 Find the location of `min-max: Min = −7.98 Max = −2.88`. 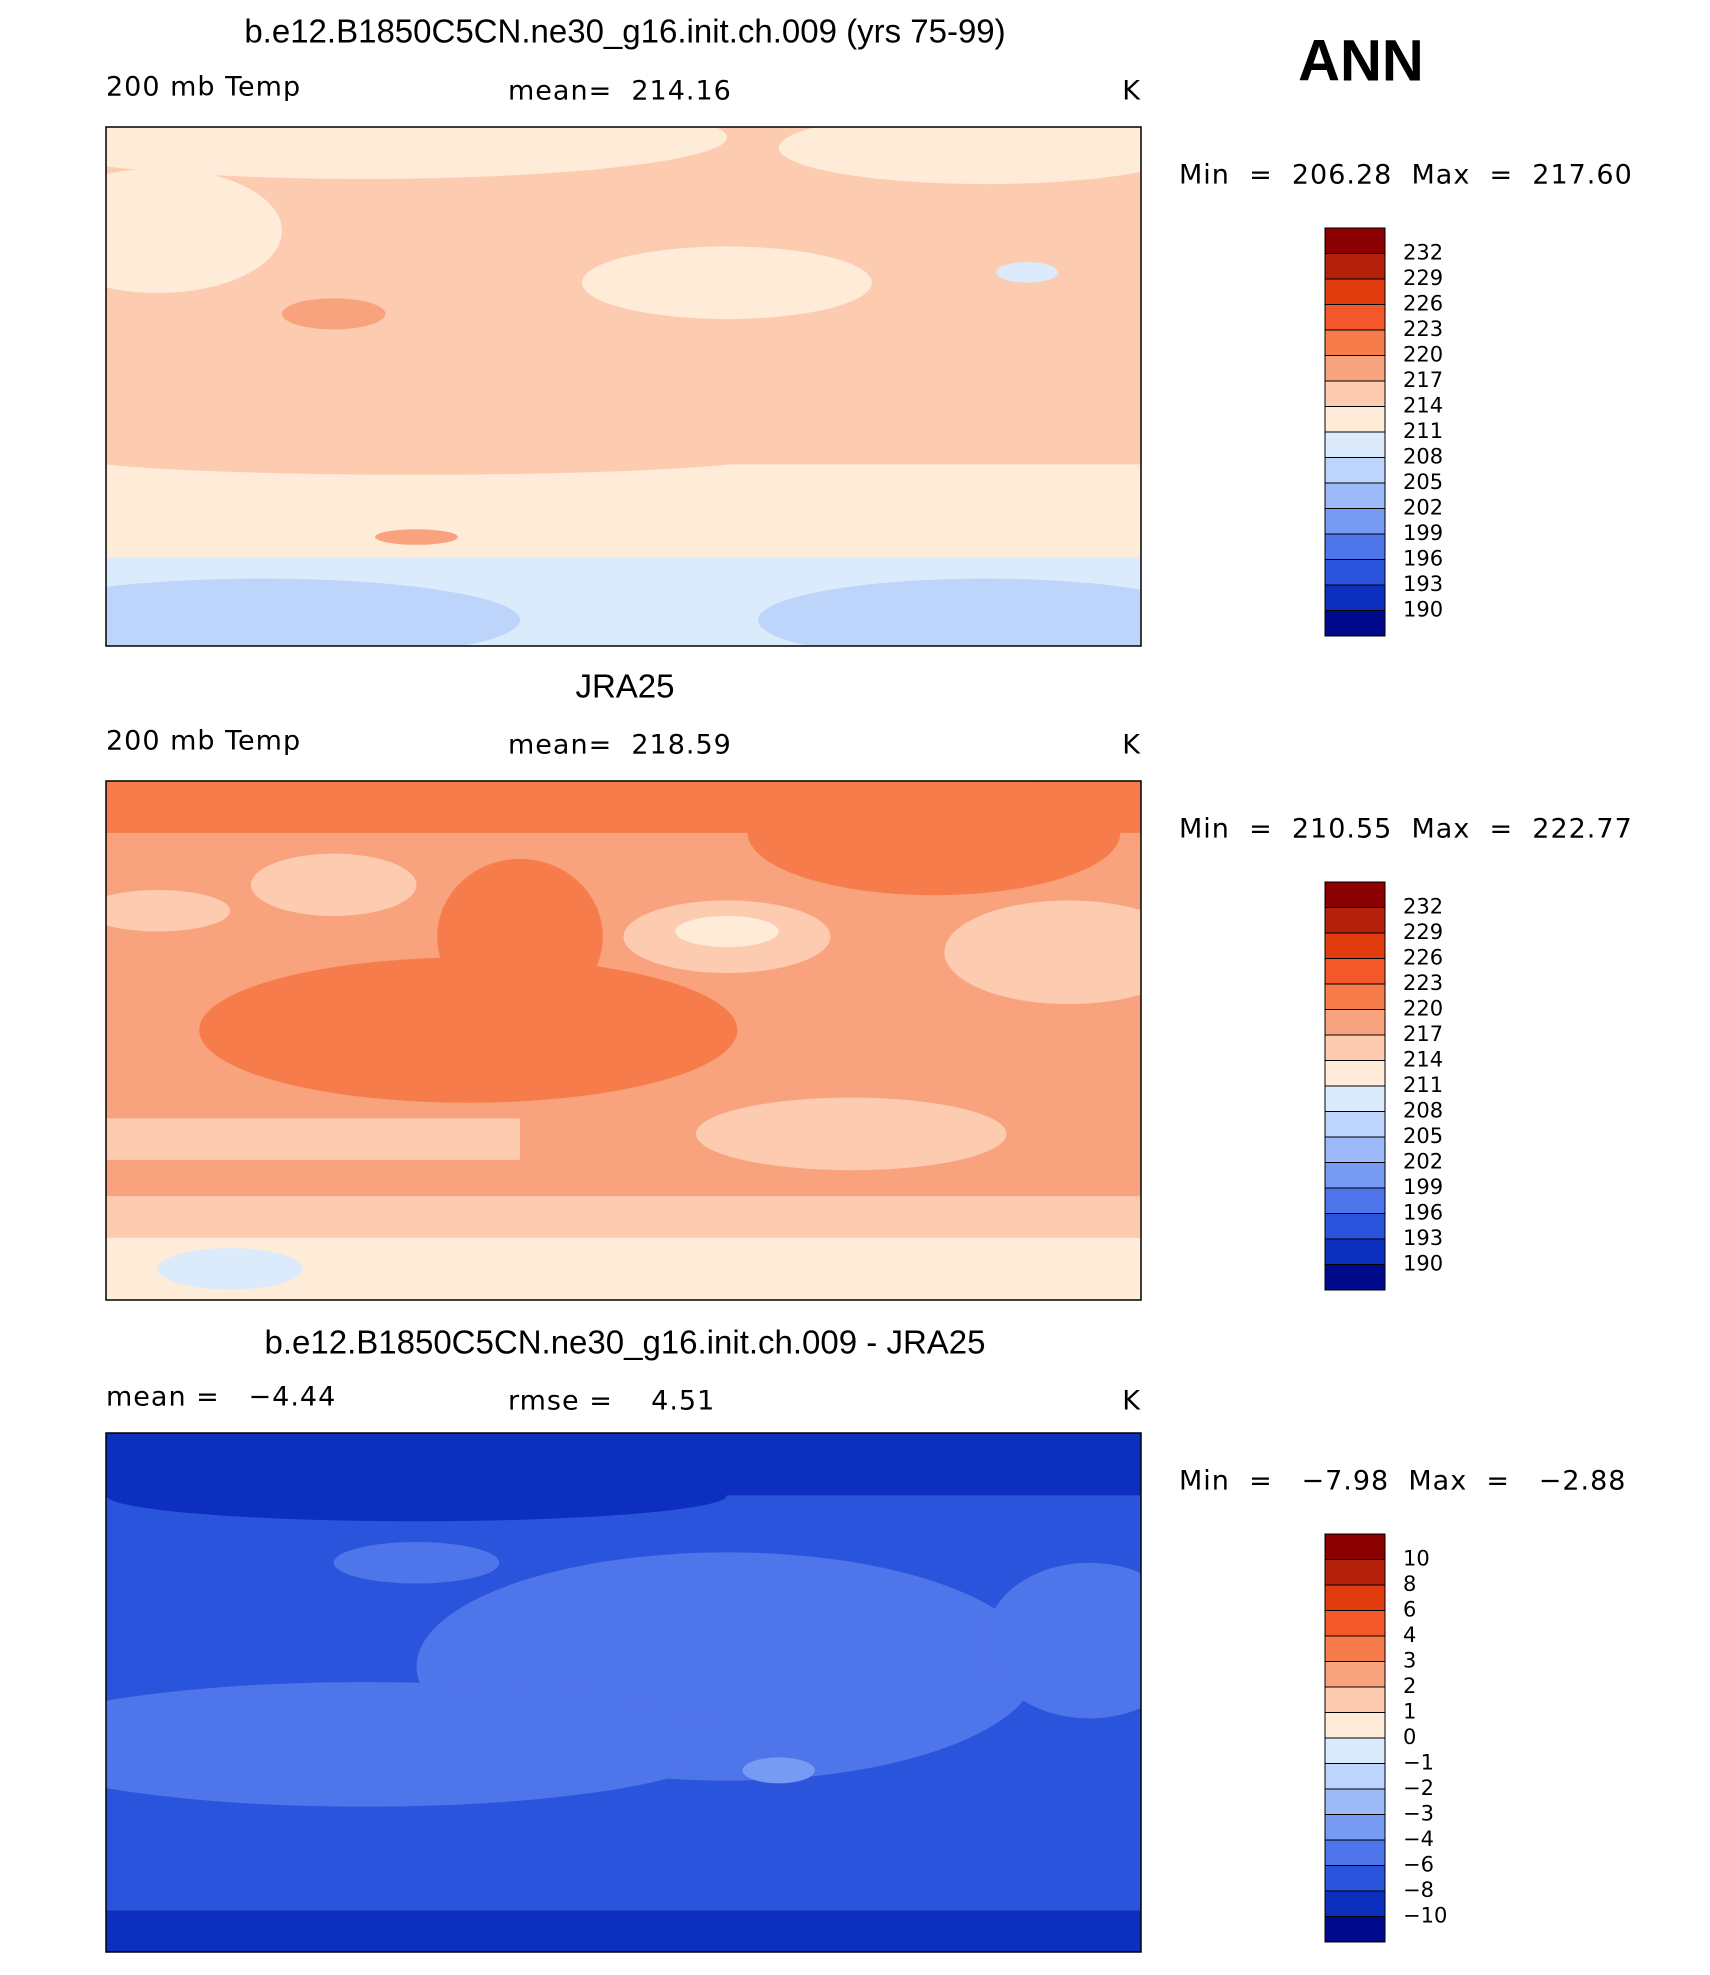

min-max: Min = −7.98 Max = −2.88 is located at coordinates (1402, 1481).